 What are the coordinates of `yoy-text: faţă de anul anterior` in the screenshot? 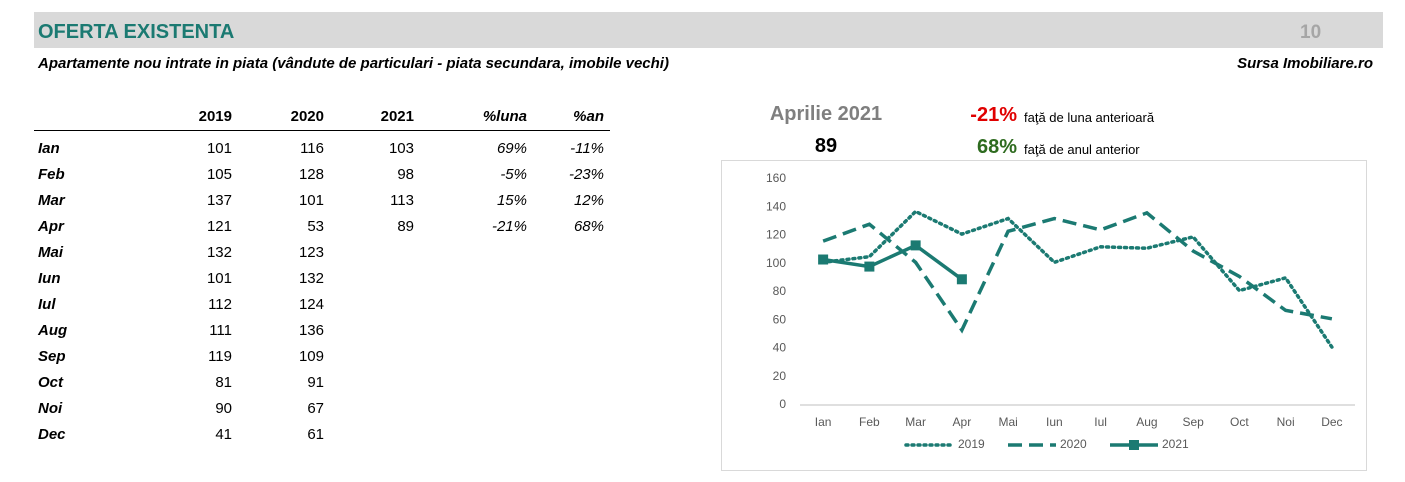 It's located at (1082, 149).